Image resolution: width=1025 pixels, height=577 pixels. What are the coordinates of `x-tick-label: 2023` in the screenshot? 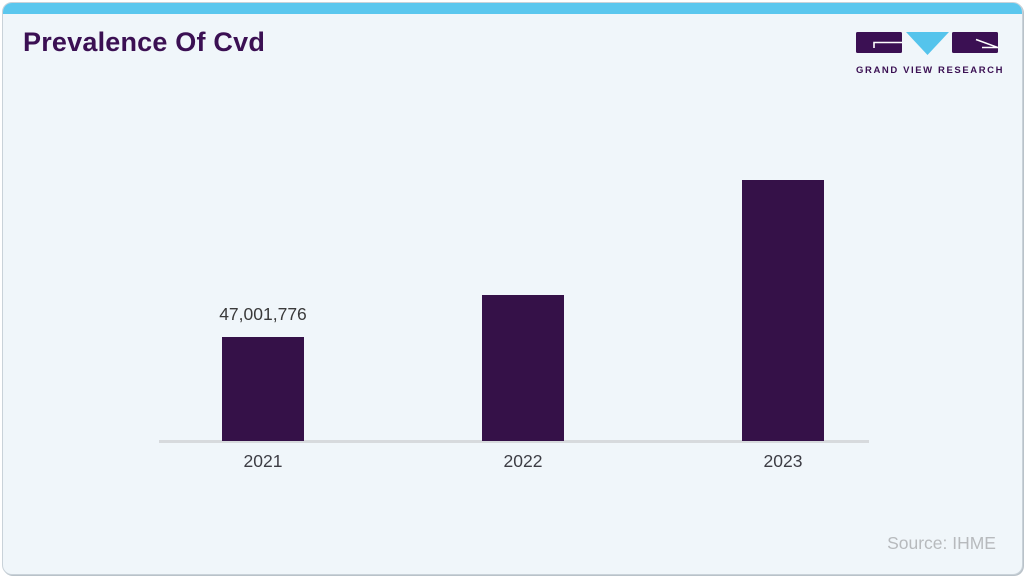 It's located at (783, 461).